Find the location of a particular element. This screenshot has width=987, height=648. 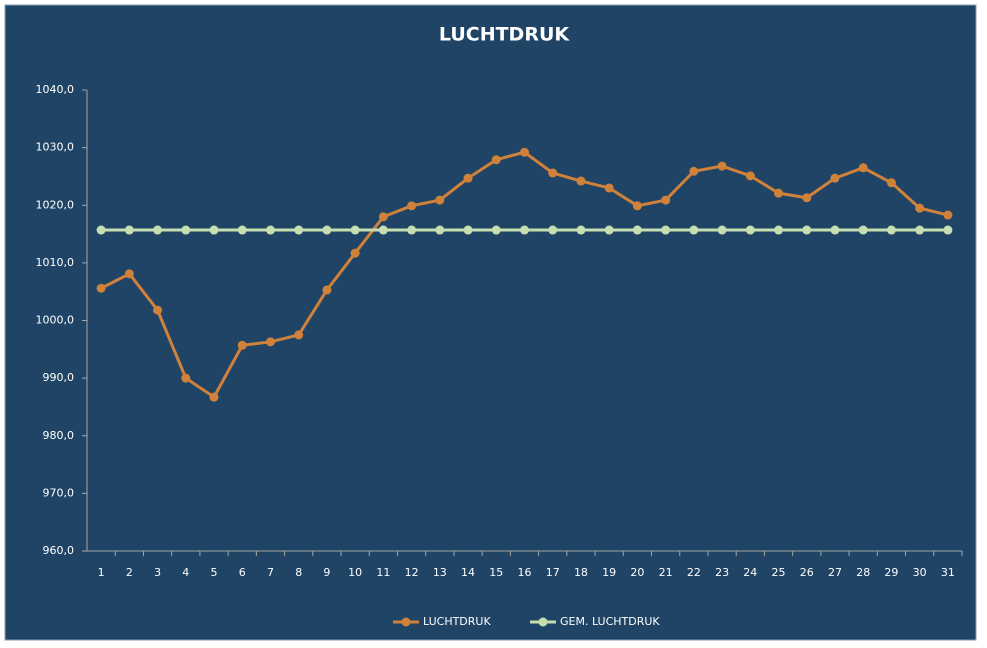

x-tick-label: 27 is located at coordinates (835, 572).